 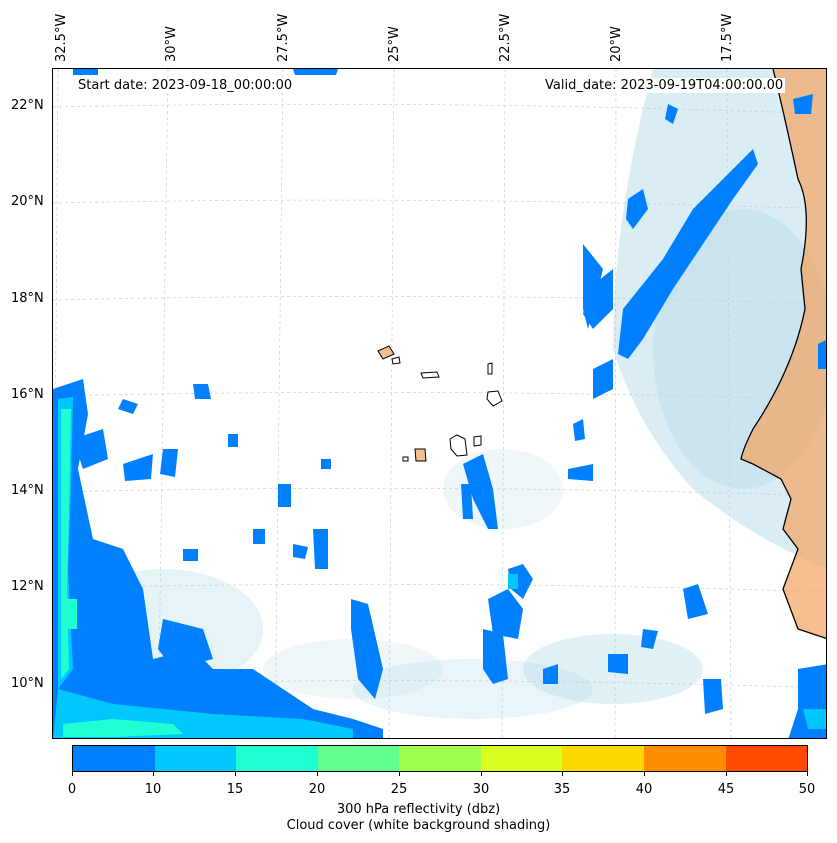 I want to click on lat-label-18n: 18°N, so click(x=27, y=298).